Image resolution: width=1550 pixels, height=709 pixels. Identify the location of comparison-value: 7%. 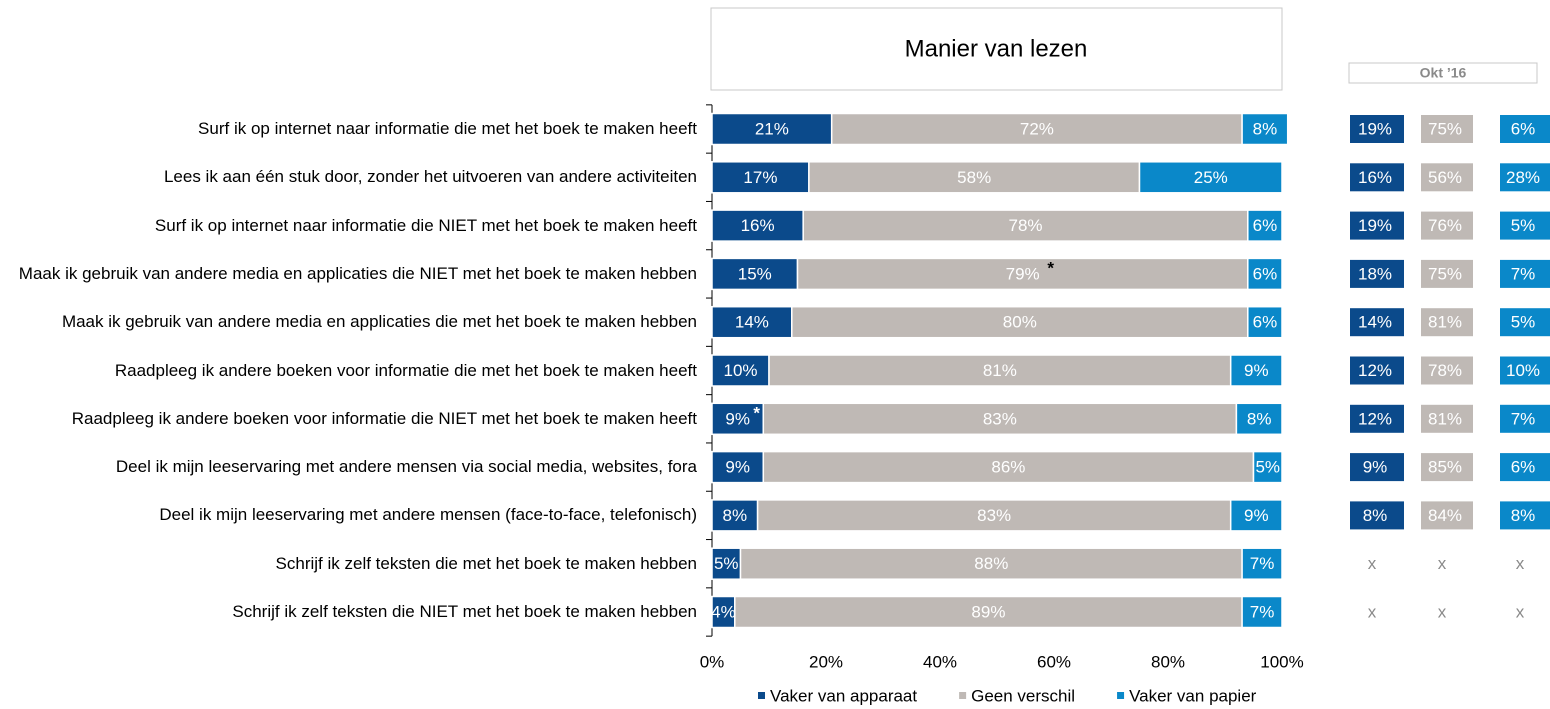
(1523, 418).